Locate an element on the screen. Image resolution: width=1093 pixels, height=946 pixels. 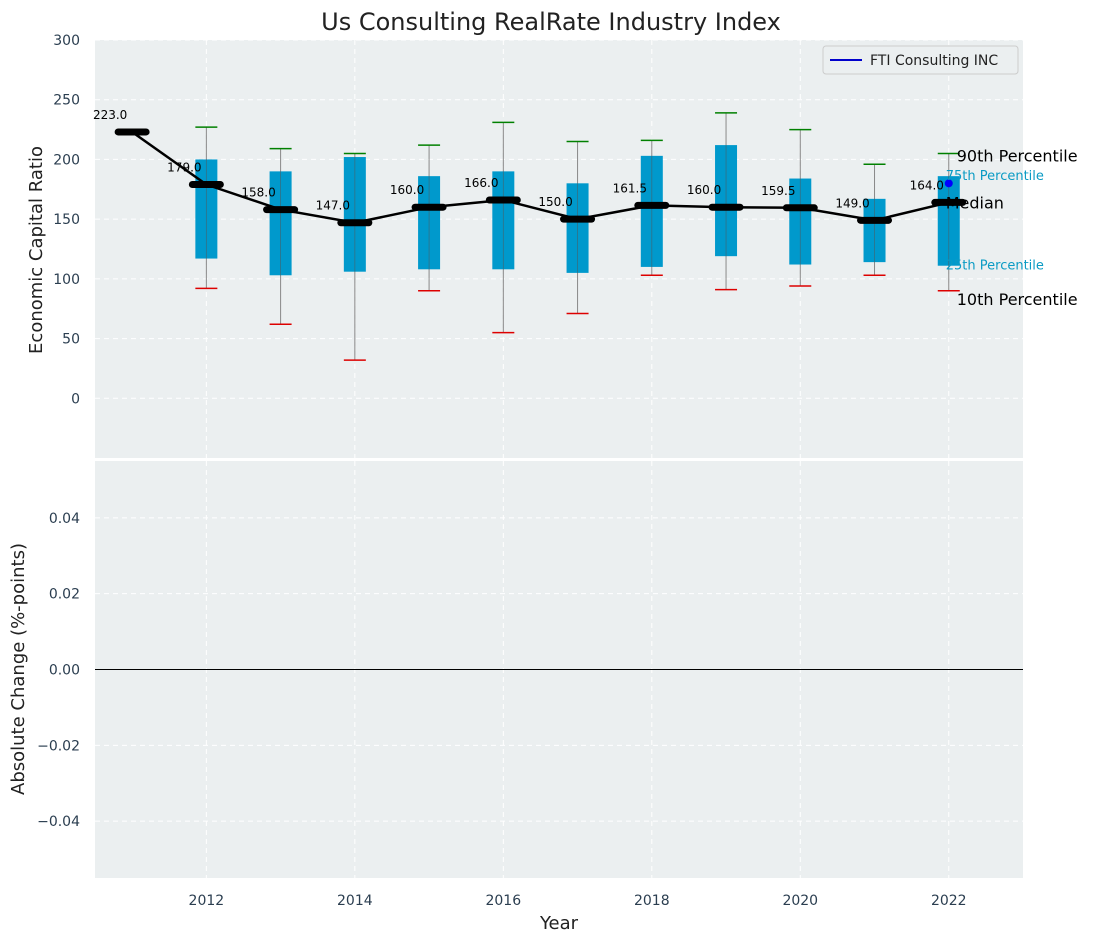
bottom-y-tick-label: 0.00 is located at coordinates (64, 671).